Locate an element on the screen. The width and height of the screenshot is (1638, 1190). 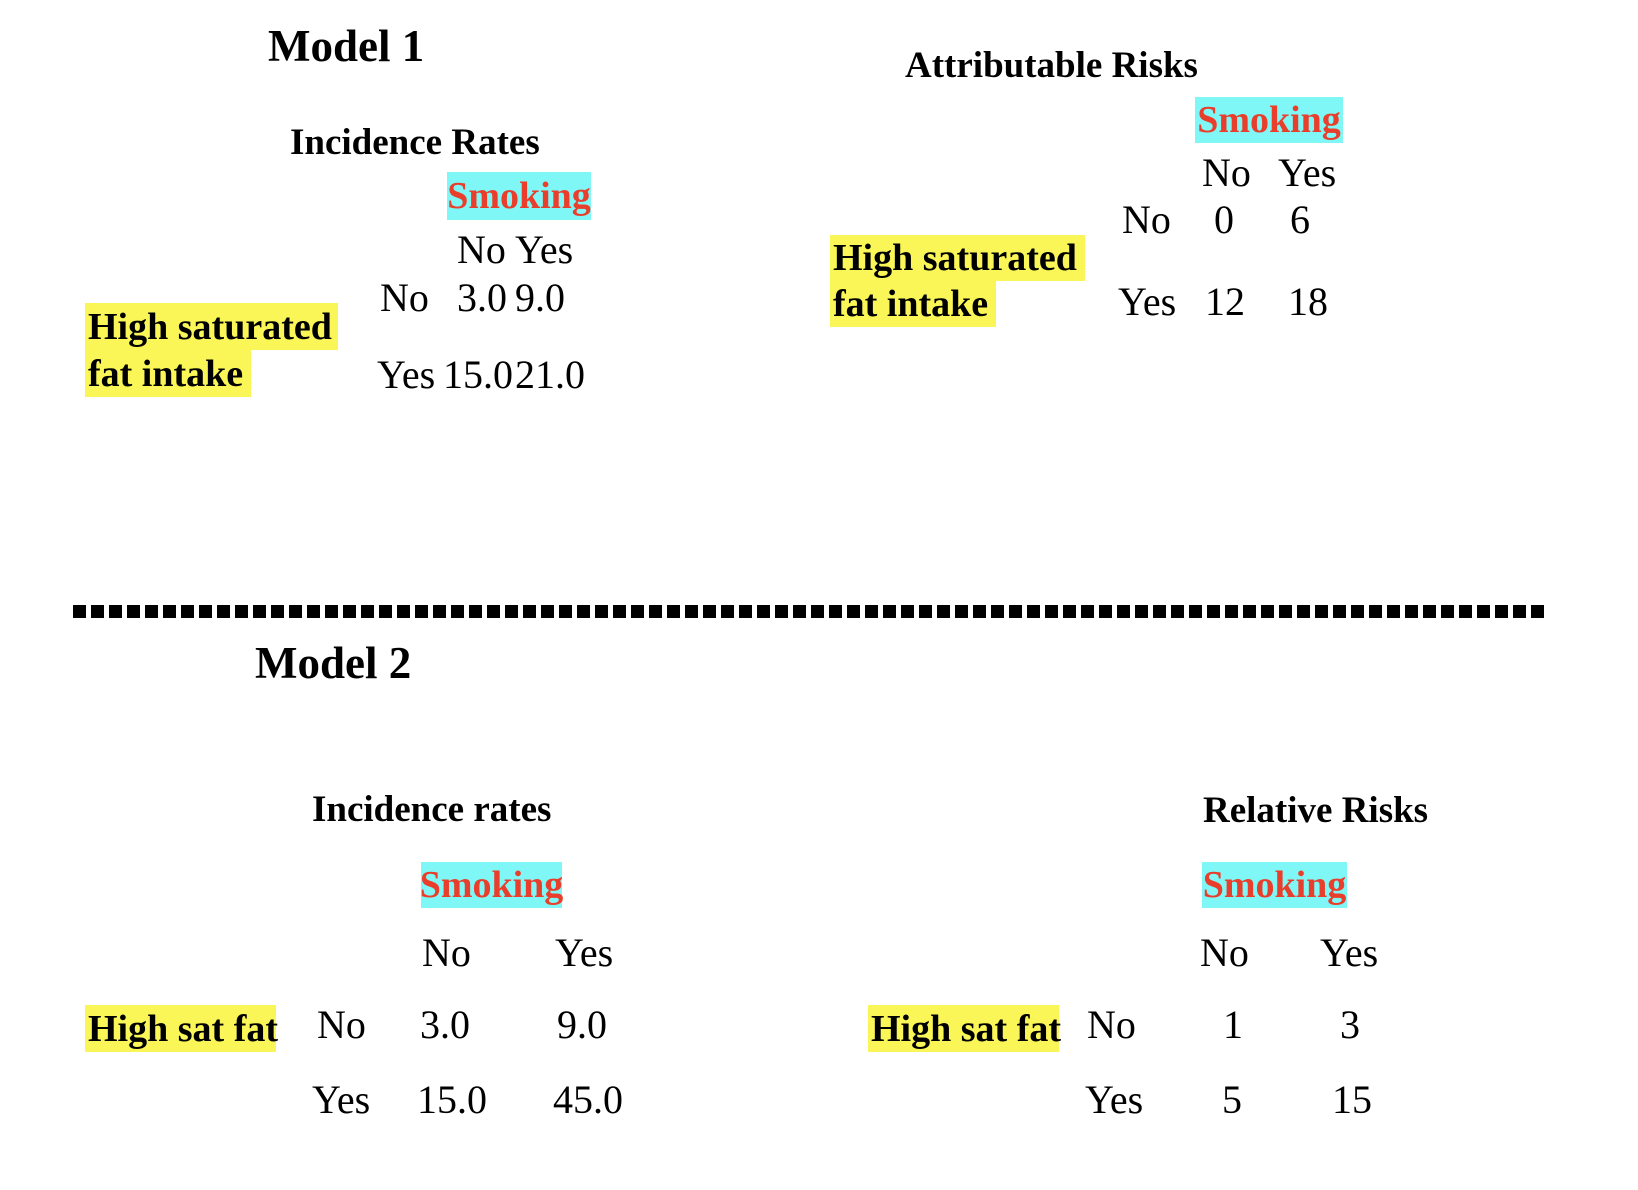
model2-incidence-row0-cell0: 3.0 is located at coordinates (445, 1024).